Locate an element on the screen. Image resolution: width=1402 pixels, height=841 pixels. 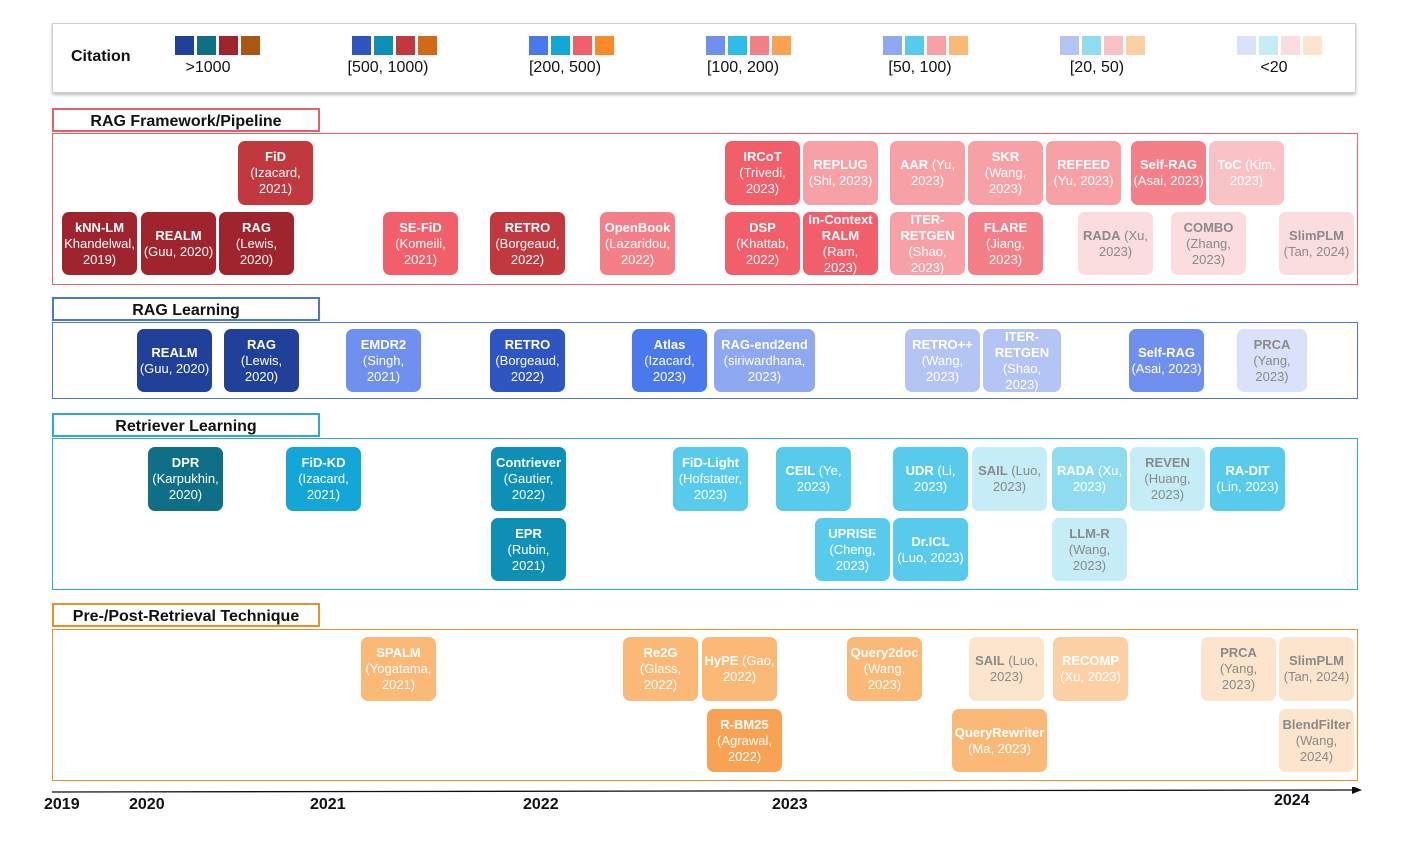
paper-card: REFEED (Yu, 2023) is located at coordinates (1083, 173).